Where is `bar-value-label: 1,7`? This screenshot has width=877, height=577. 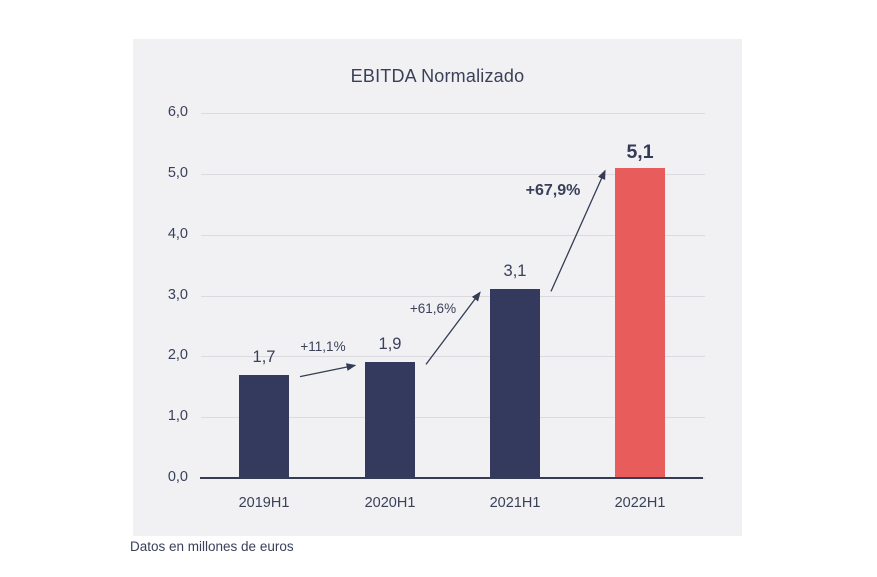 bar-value-label: 1,7 is located at coordinates (264, 356).